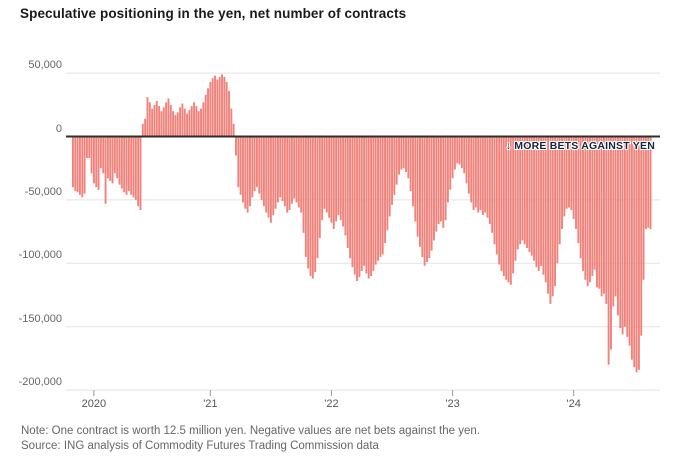 The width and height of the screenshot is (675, 465). Describe the element at coordinates (331, 404) in the screenshot. I see `x-tick-label: '22` at that location.